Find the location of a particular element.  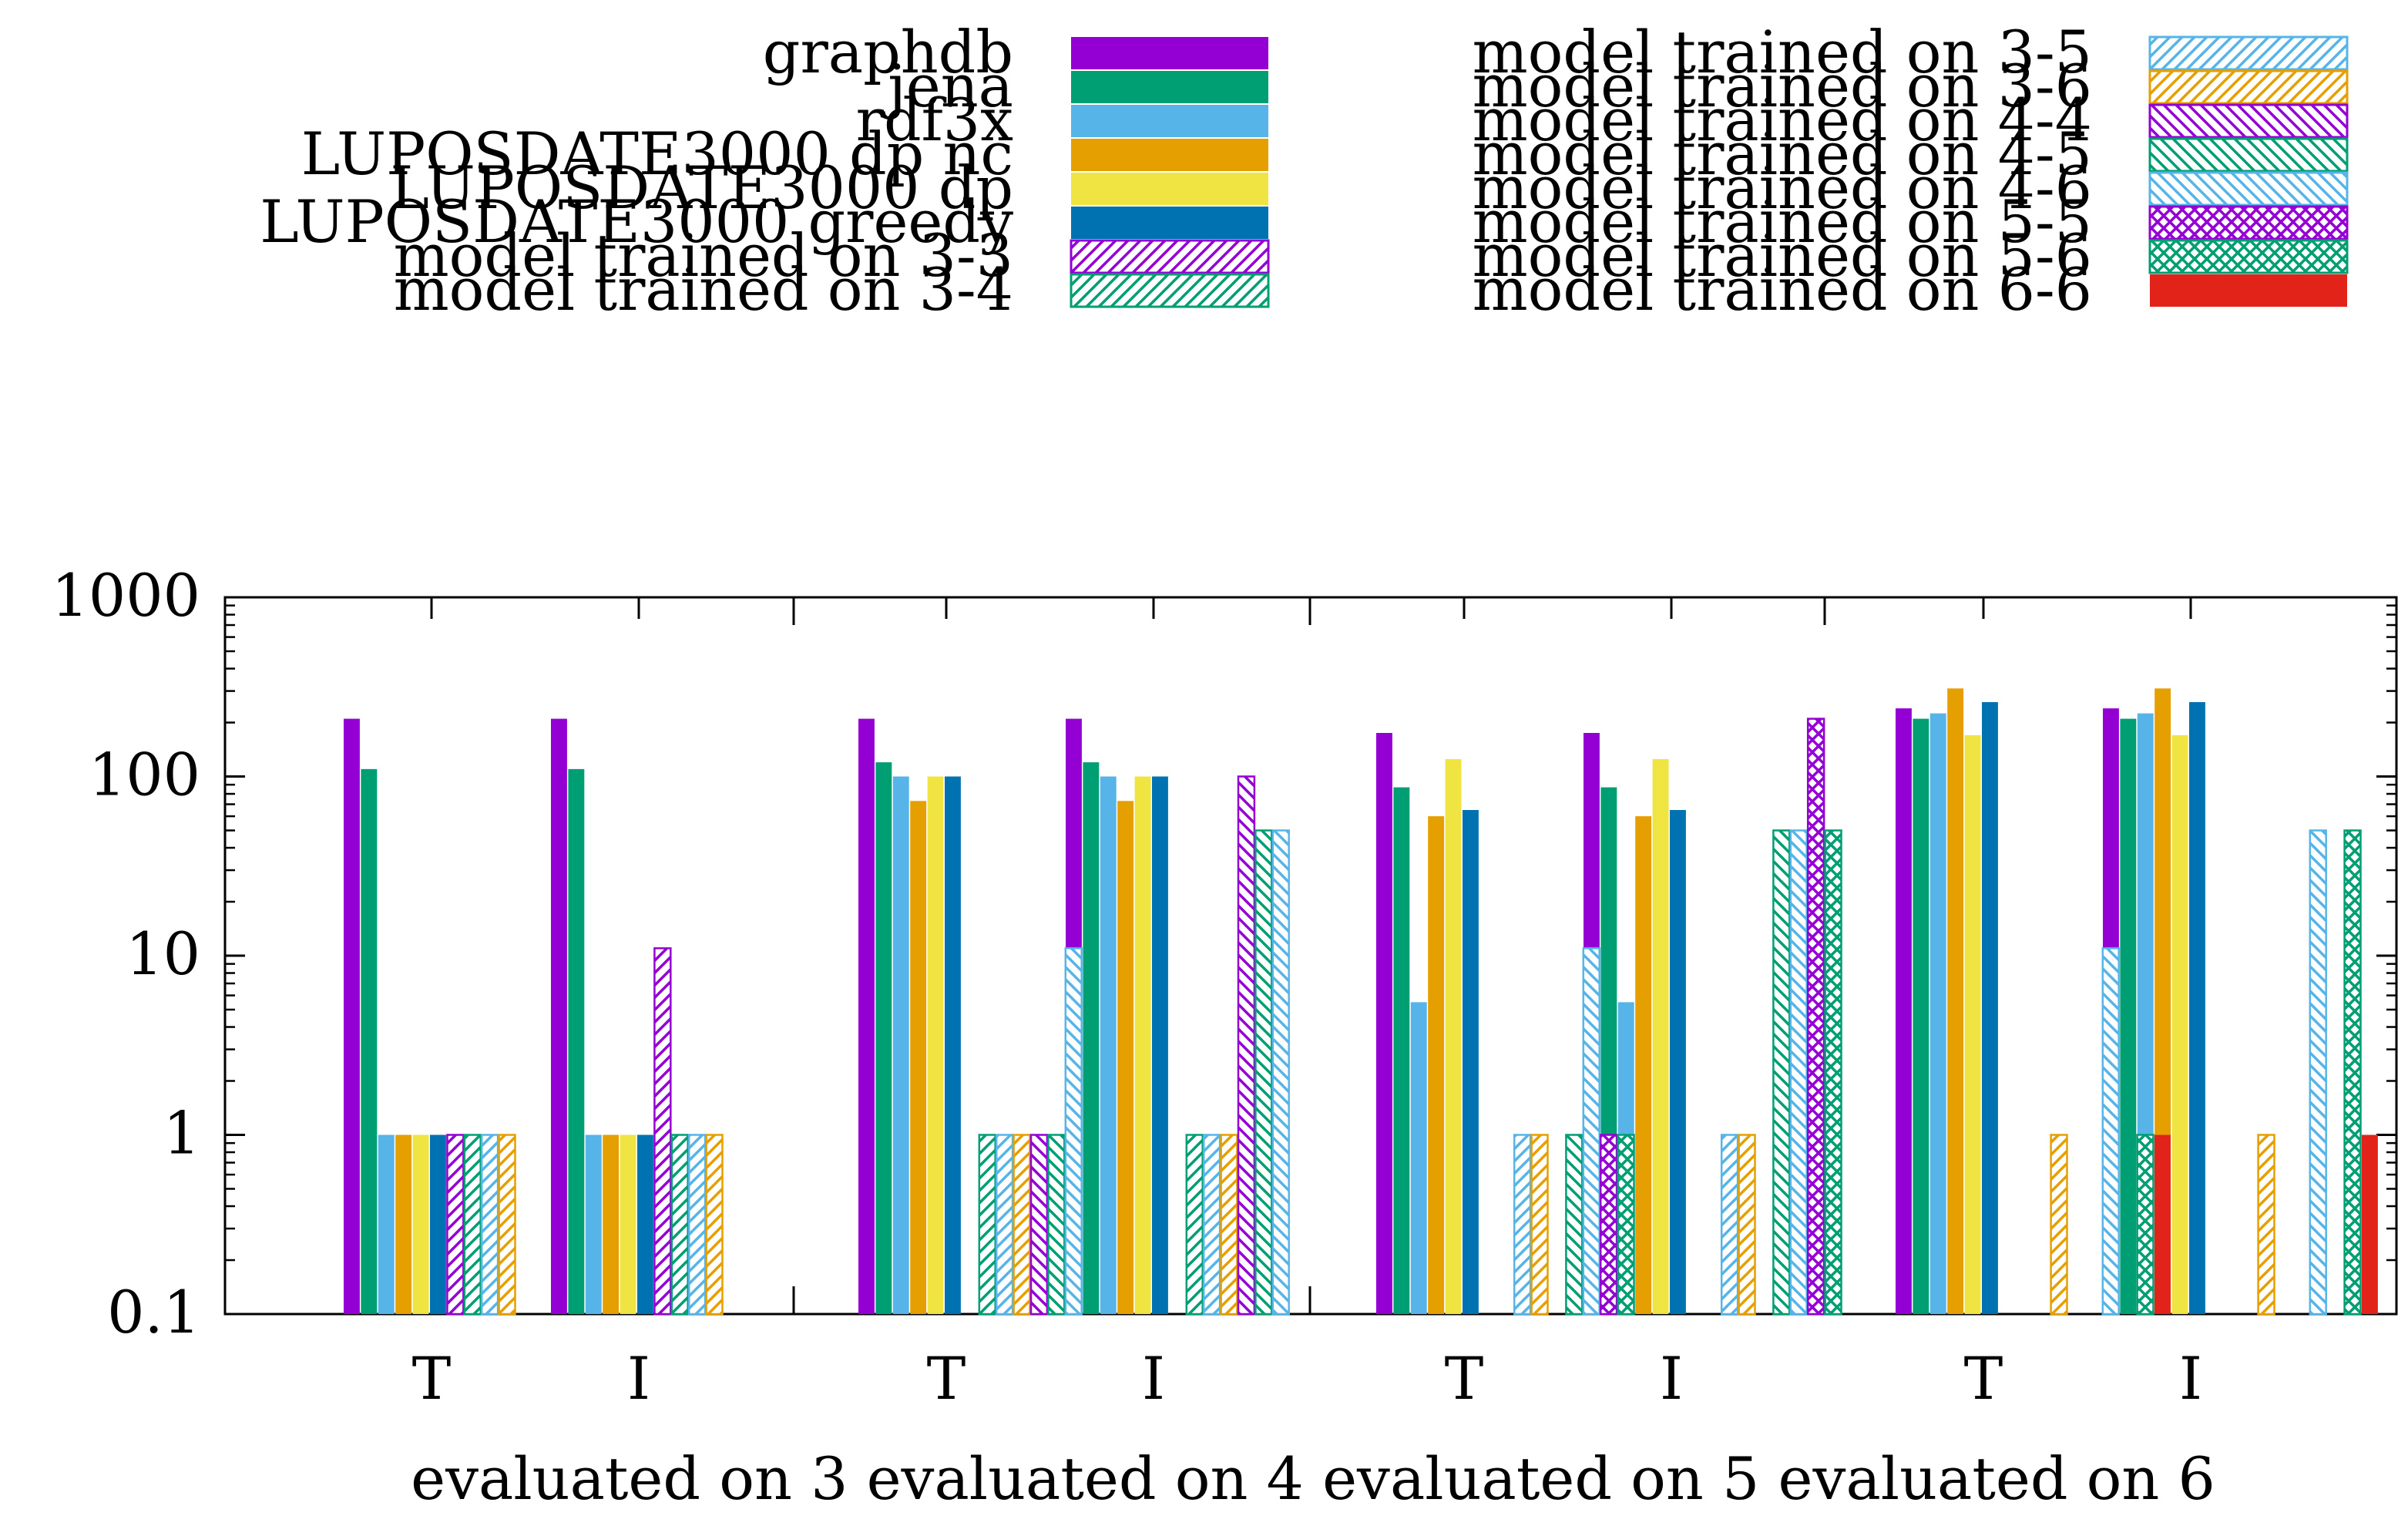

legend-item: LUPOSDATE3000 dp is located at coordinates (829, 188).